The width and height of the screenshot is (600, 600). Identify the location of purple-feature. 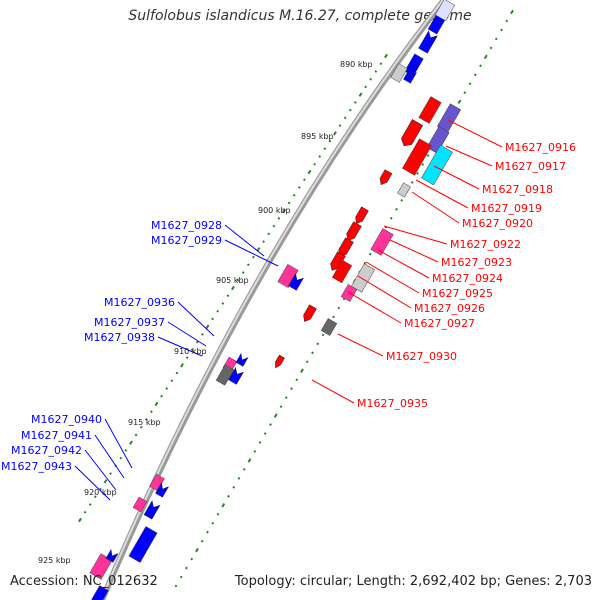
(438, 140).